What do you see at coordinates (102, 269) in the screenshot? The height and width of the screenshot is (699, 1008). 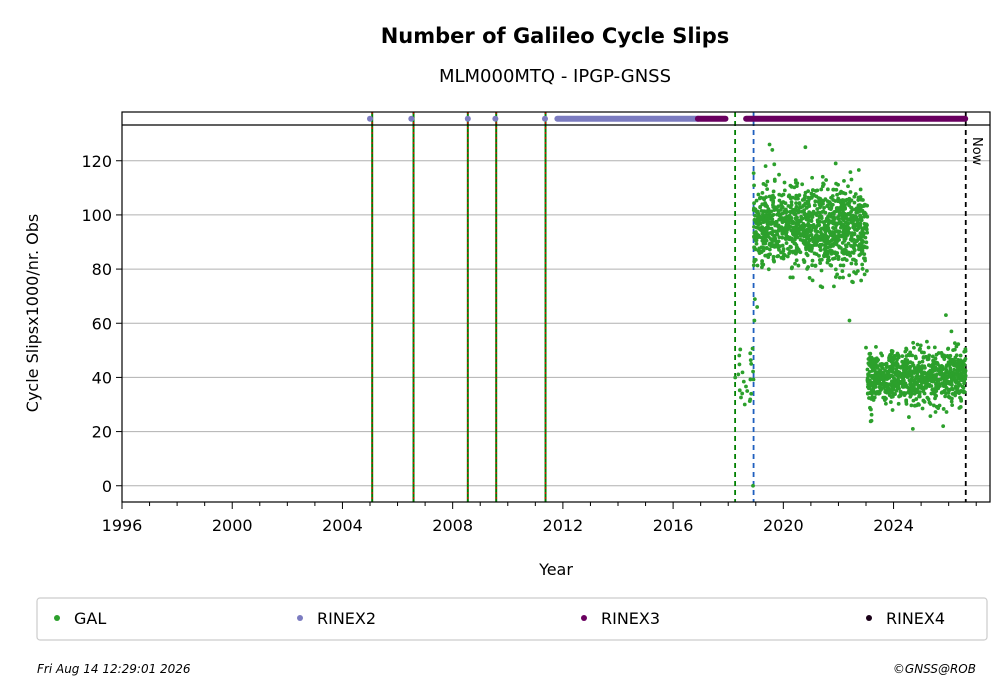 I see `y-tick-label: 80` at bounding box center [102, 269].